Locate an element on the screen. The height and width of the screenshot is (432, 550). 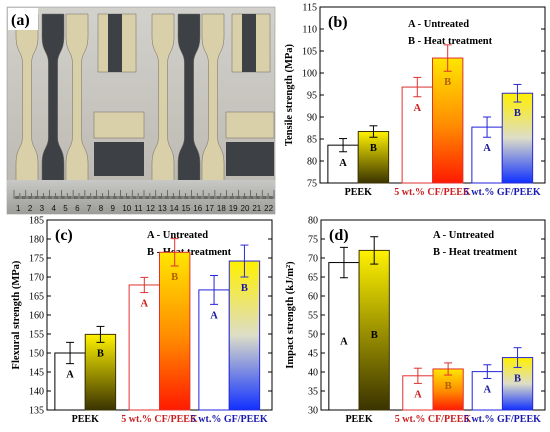
panel-label: (d) is located at coordinates (339, 235).